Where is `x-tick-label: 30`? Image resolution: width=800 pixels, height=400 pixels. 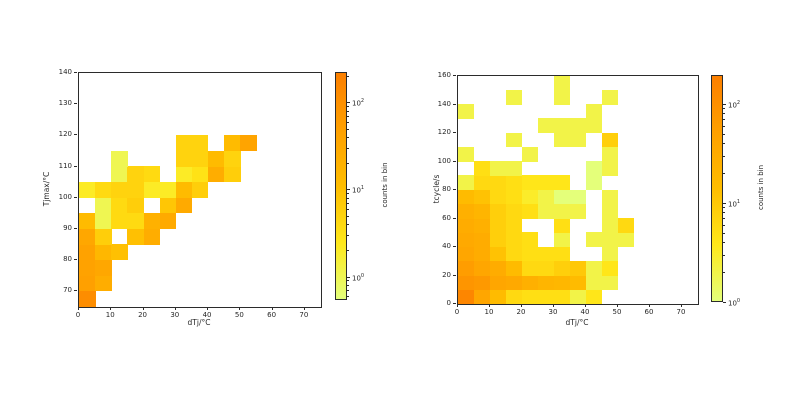 x-tick-label: 30 is located at coordinates (553, 312).